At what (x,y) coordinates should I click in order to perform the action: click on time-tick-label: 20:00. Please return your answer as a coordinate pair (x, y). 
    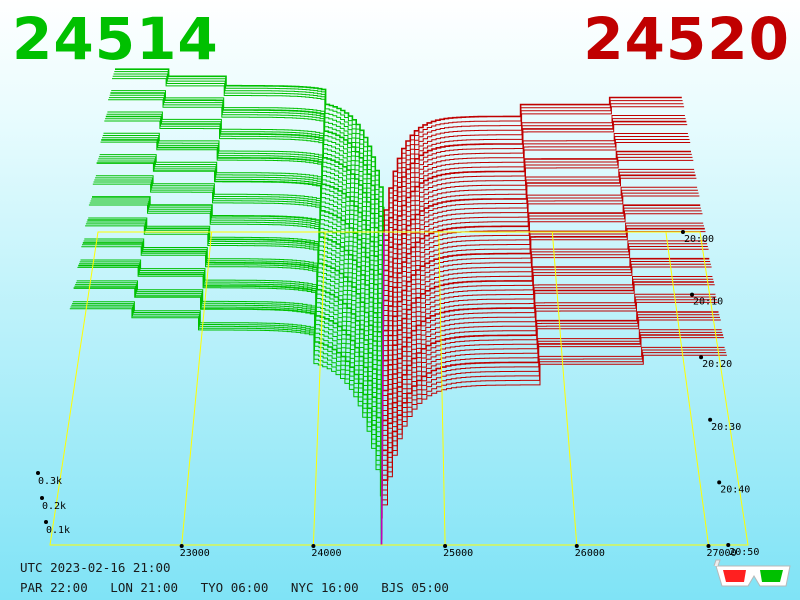
    Looking at the image, I should click on (699, 239).